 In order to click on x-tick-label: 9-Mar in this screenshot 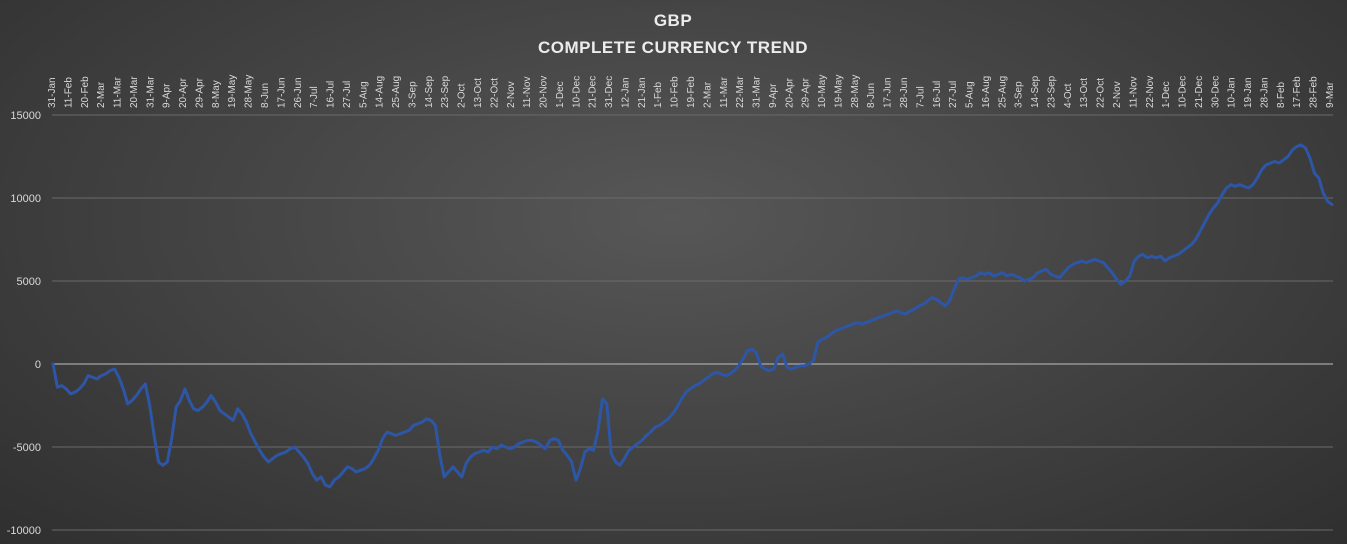, I will do `click(1330, 94)`.